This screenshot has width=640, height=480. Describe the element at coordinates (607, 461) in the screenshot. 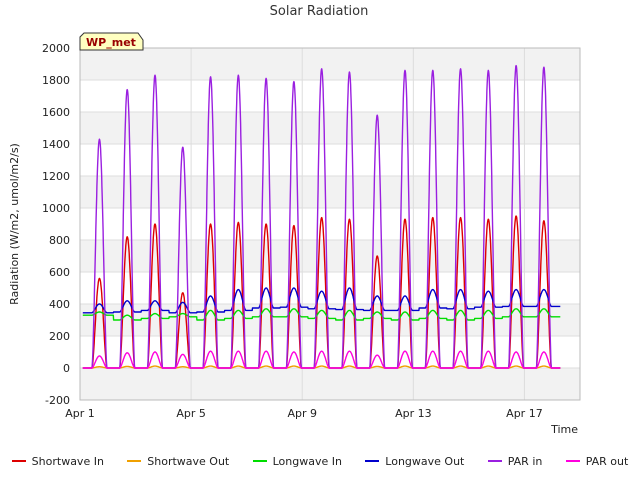

I see `legend-label: PAR out` at that location.